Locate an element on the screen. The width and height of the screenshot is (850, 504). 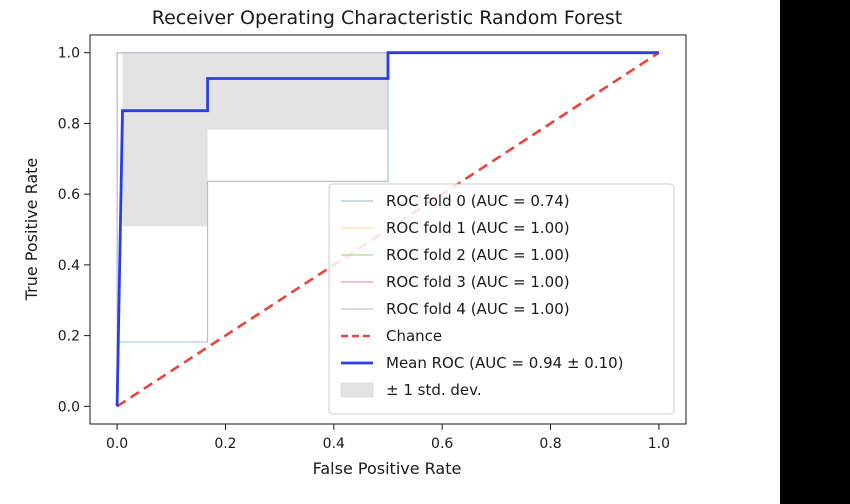
x-tick-label: 0.2 is located at coordinates (225, 444).